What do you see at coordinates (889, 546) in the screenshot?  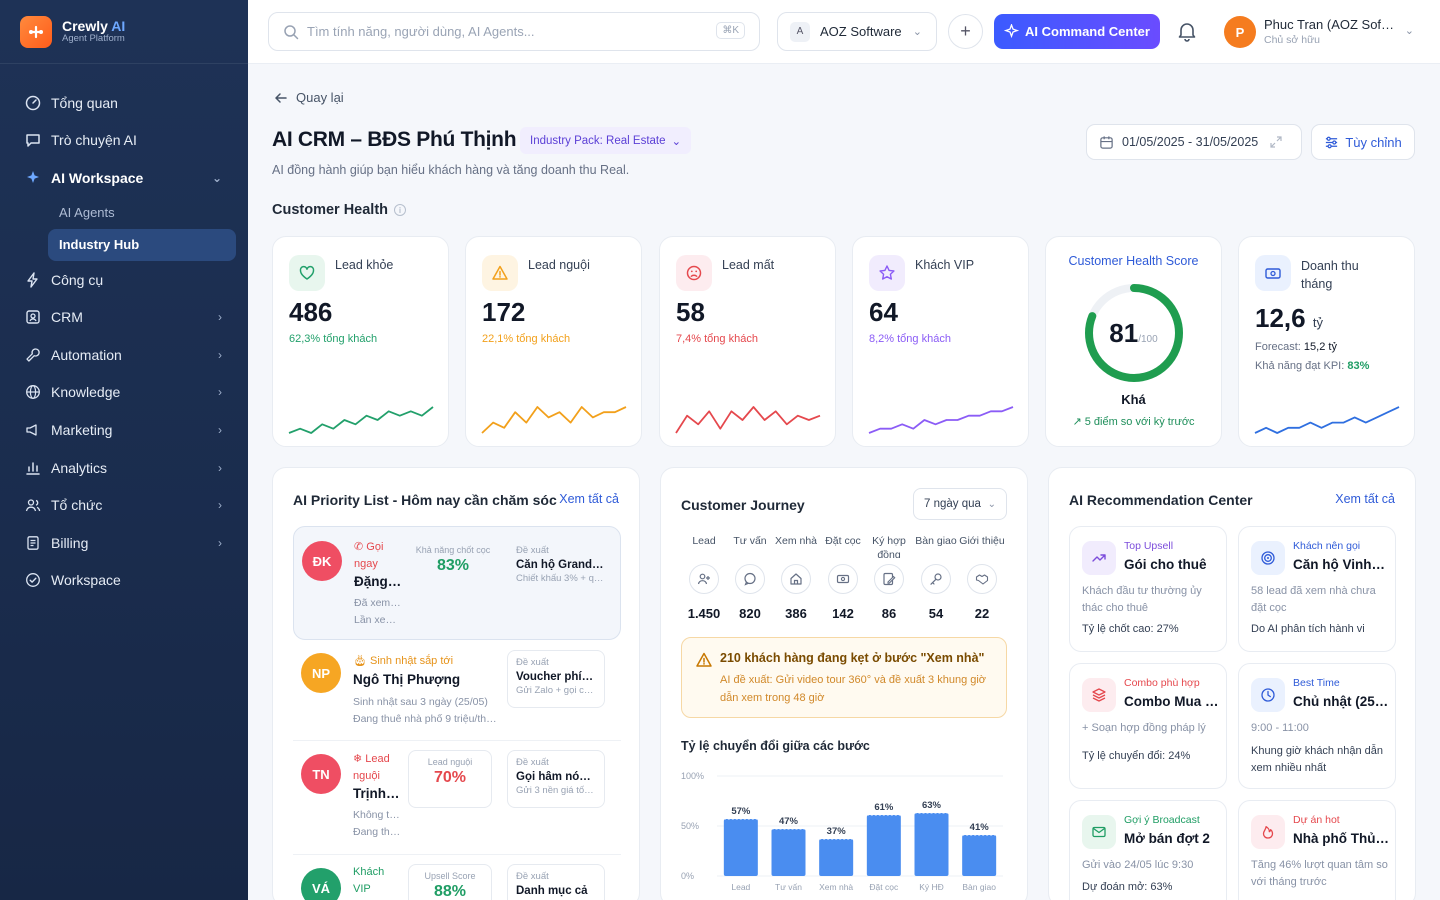 I see `stage-label: Ký hợp đồng` at bounding box center [889, 546].